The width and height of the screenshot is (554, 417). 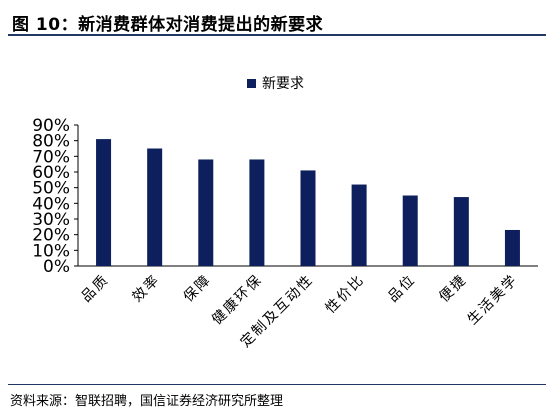 I want to click on y-tick-label: 60%, so click(x=51, y=173).